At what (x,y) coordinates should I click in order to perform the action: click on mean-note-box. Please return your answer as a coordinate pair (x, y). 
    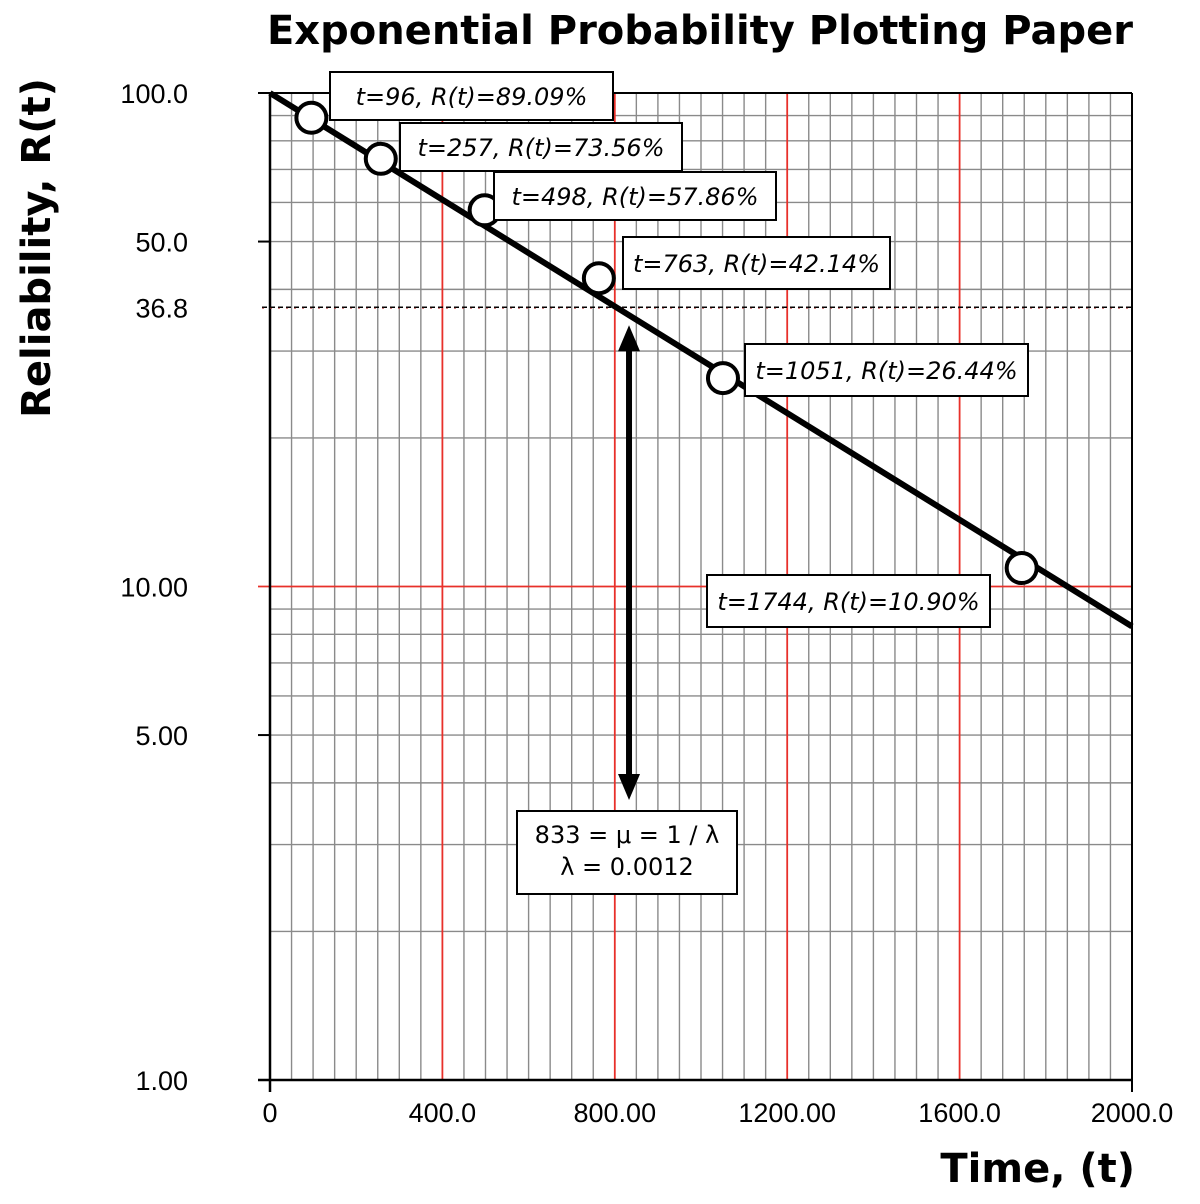
    Looking at the image, I should click on (627, 852).